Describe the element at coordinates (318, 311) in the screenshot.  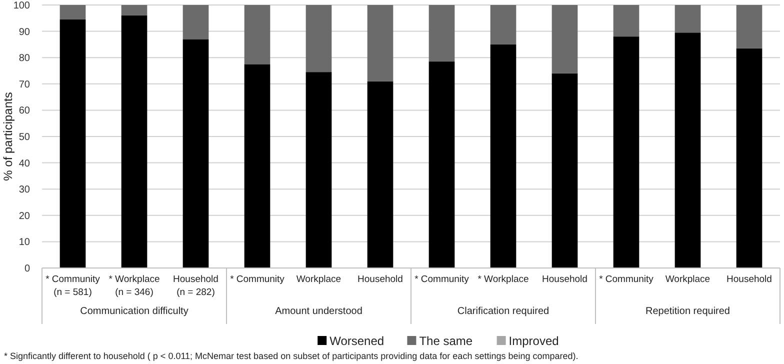
I see `text: Amount understood` at that location.